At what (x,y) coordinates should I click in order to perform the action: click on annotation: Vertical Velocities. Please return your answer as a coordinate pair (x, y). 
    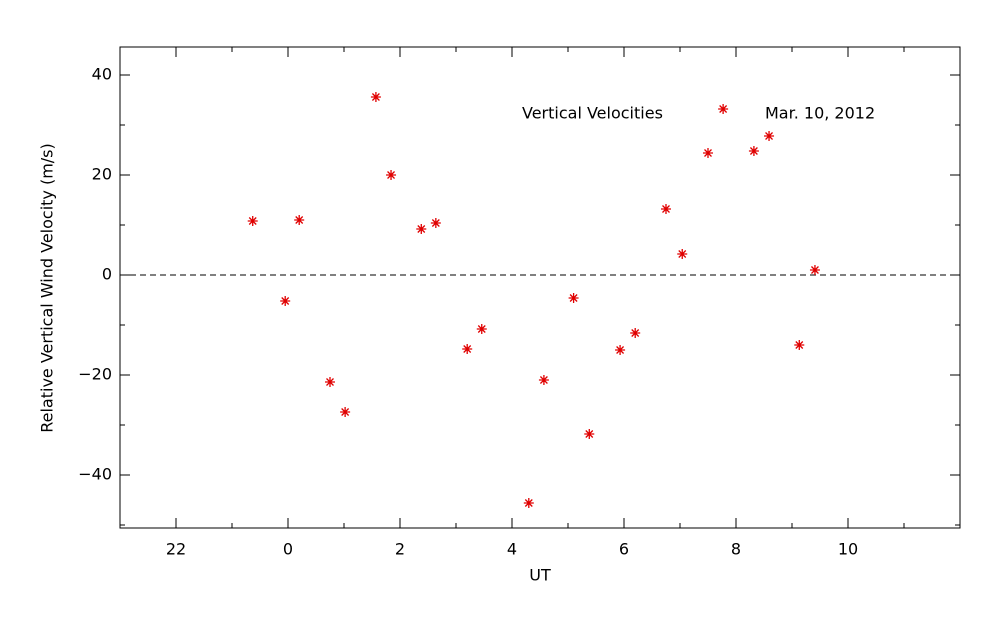
    Looking at the image, I should click on (592, 113).